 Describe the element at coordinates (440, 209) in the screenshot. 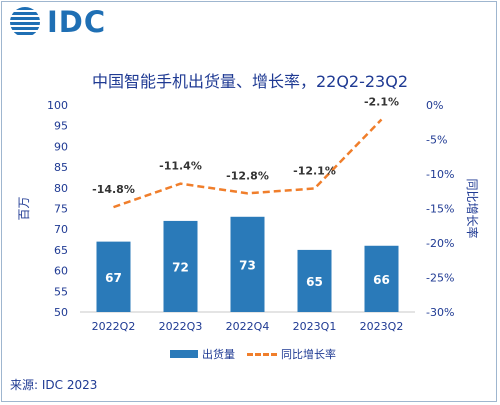

I see `y2-tick-label: -15%` at that location.